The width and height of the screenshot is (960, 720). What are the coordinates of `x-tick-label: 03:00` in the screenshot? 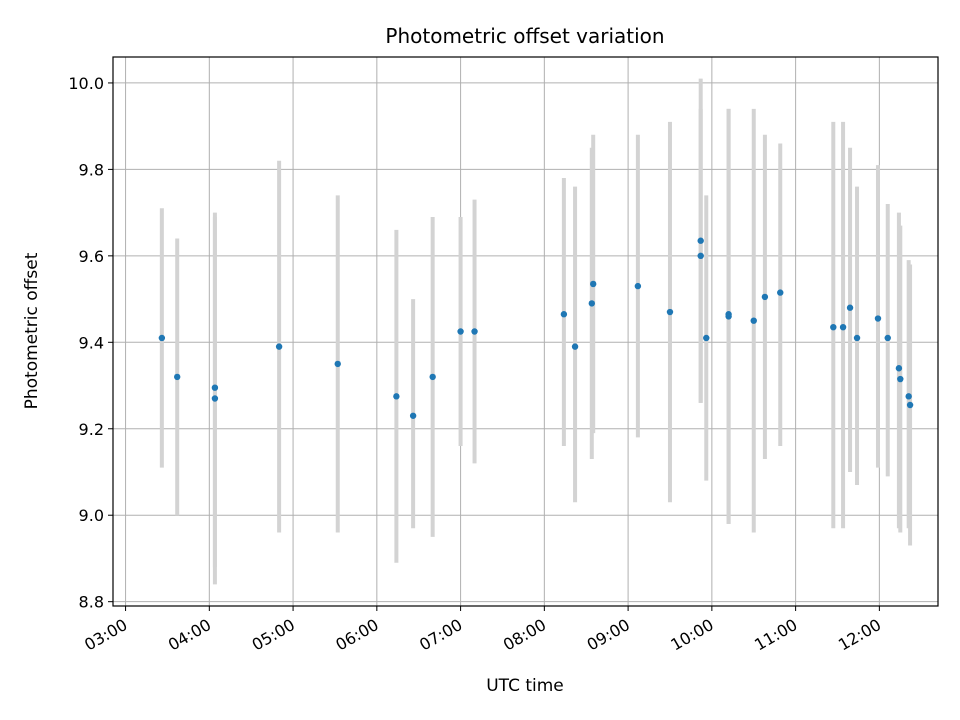 It's located at (105, 635).